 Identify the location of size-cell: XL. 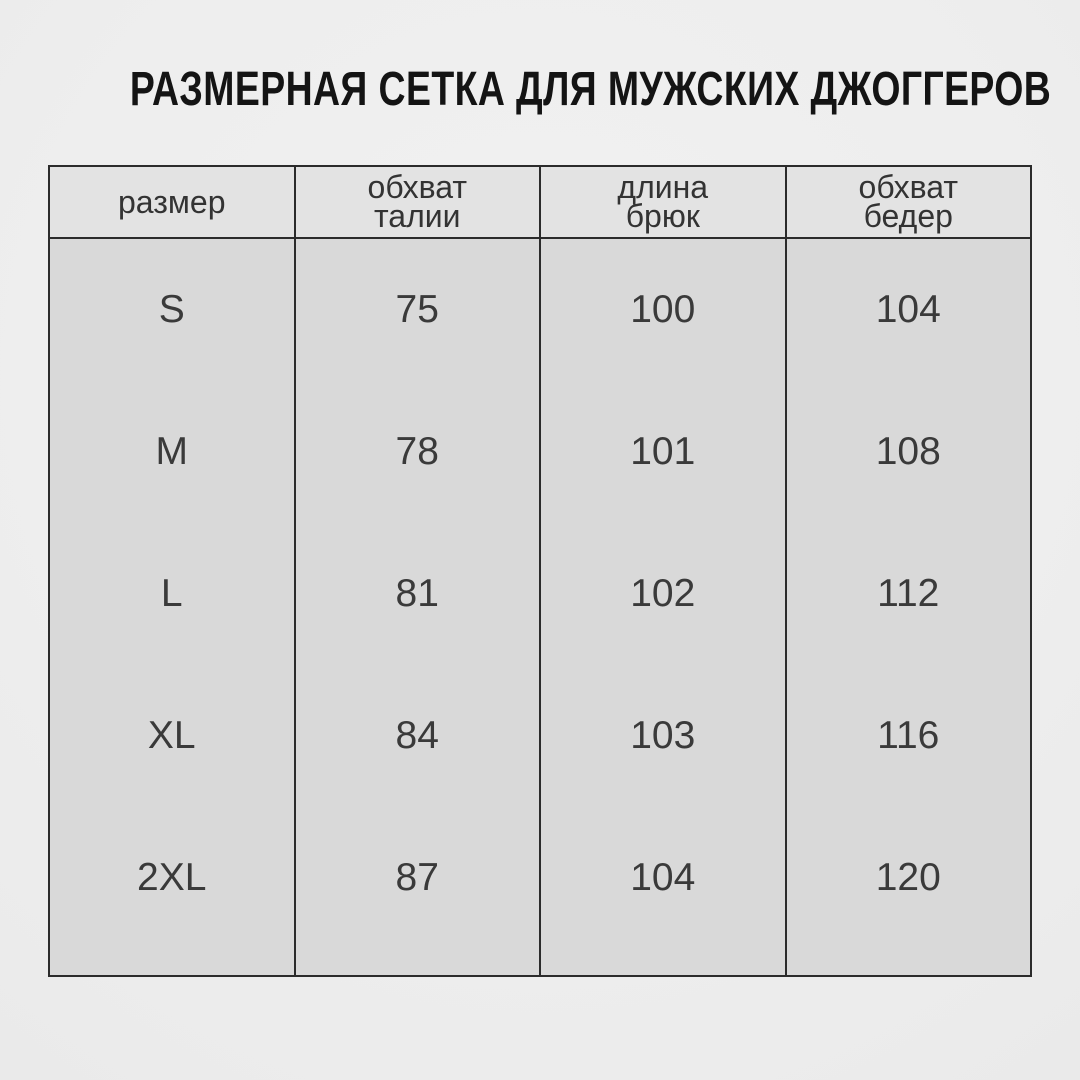
(171, 735).